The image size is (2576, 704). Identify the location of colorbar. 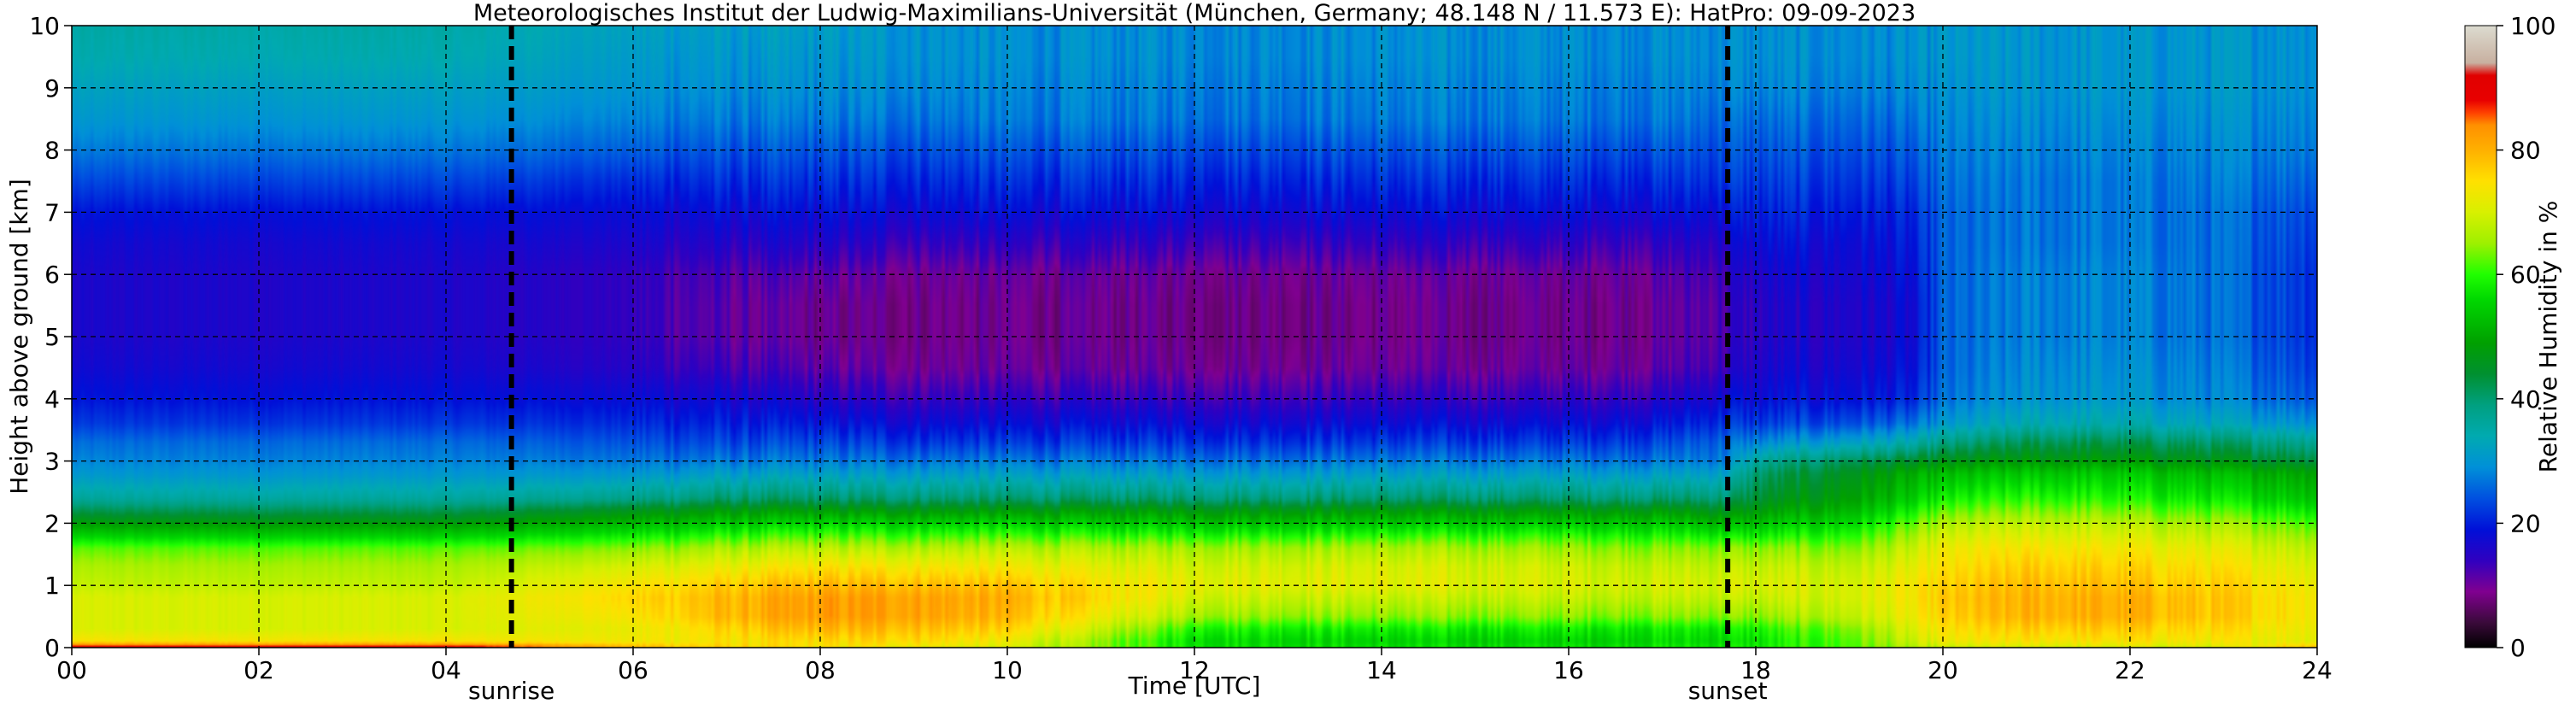
(2480, 336).